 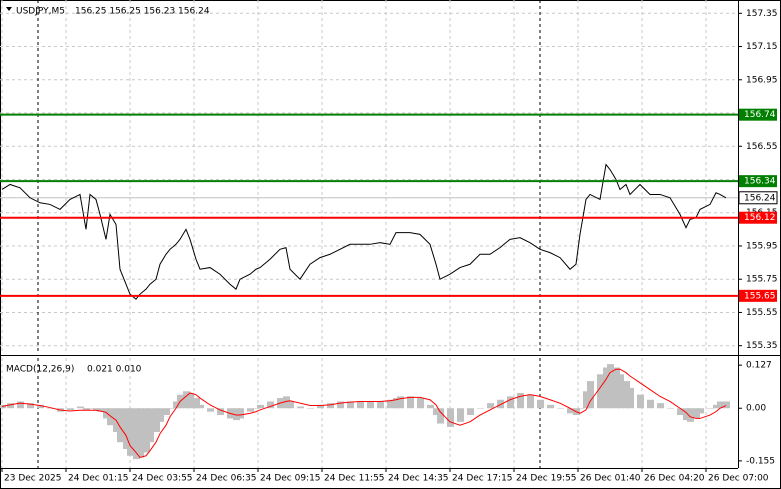 I want to click on panel-readout: 0.021 0.010, so click(x=114, y=370).